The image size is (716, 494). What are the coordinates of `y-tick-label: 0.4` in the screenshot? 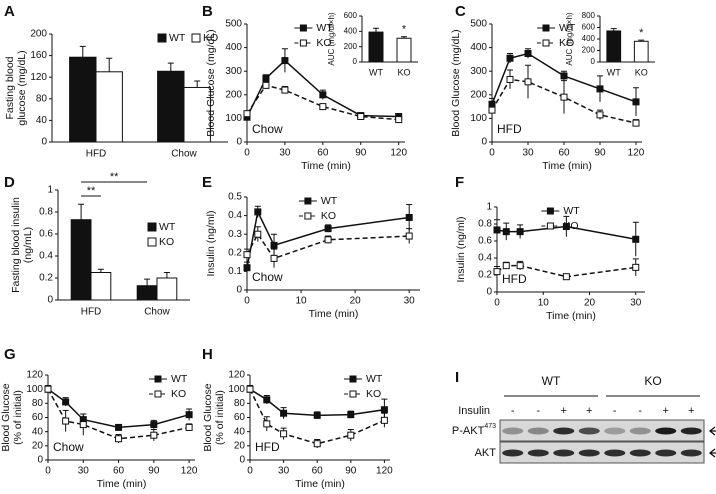 It's located at (485, 258).